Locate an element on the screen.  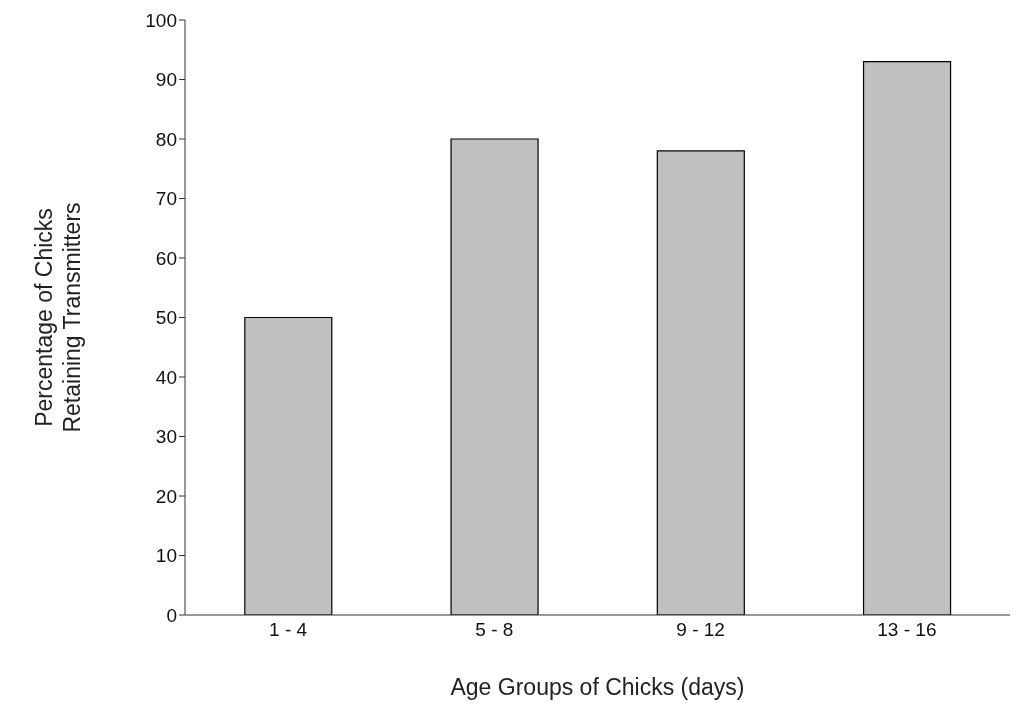
y-tick-label: 40 is located at coordinates (166, 377).